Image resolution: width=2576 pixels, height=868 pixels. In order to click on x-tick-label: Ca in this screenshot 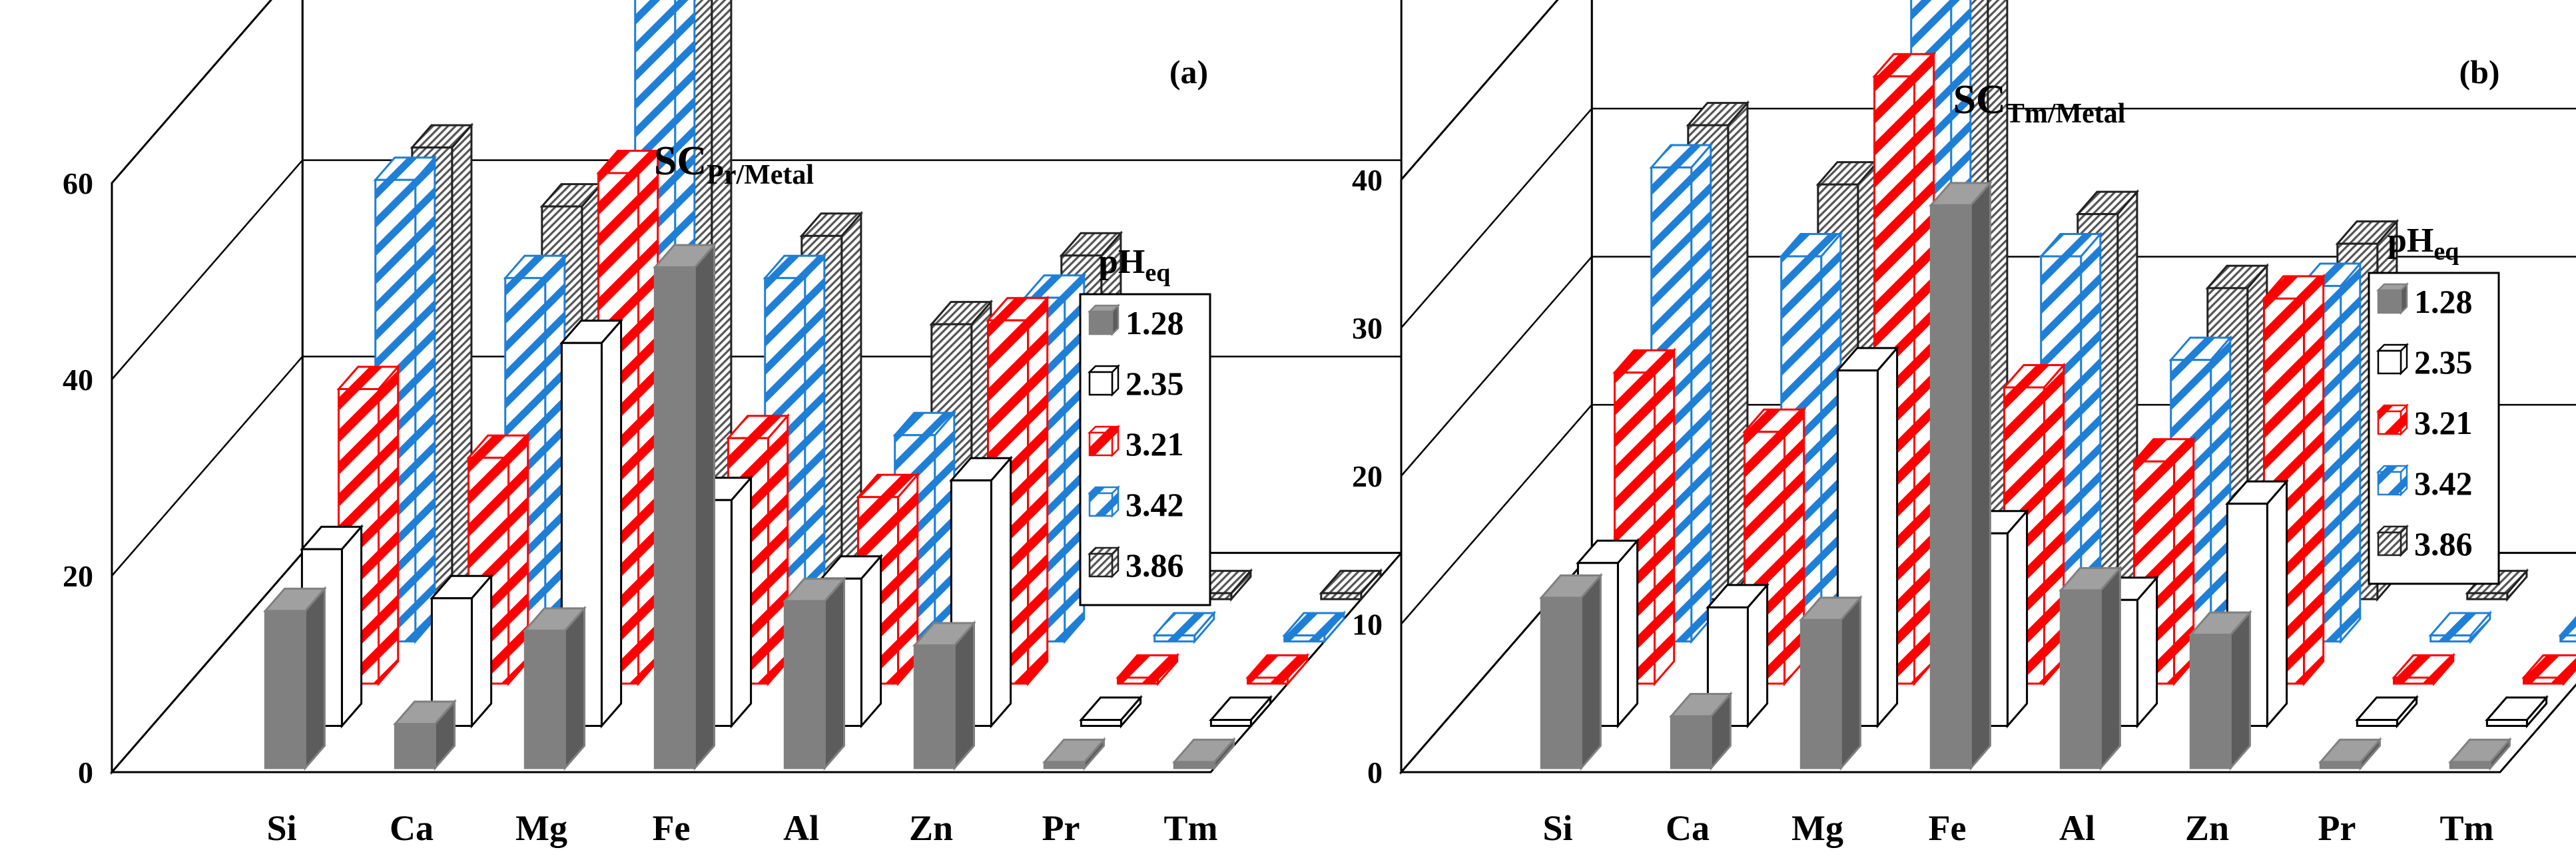, I will do `click(412, 828)`.